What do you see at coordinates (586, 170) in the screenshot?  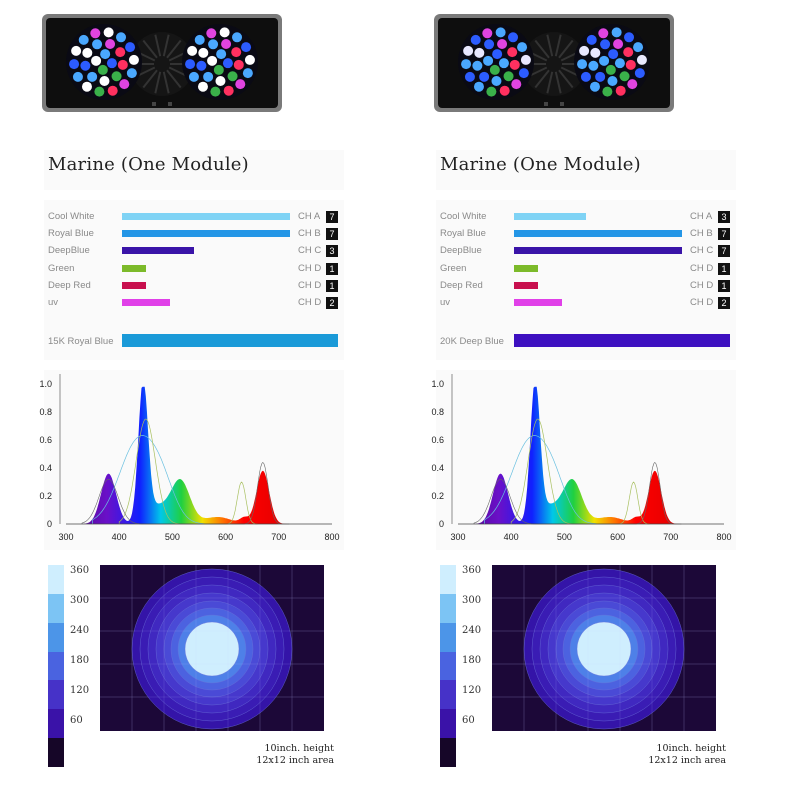 I see `title-background` at bounding box center [586, 170].